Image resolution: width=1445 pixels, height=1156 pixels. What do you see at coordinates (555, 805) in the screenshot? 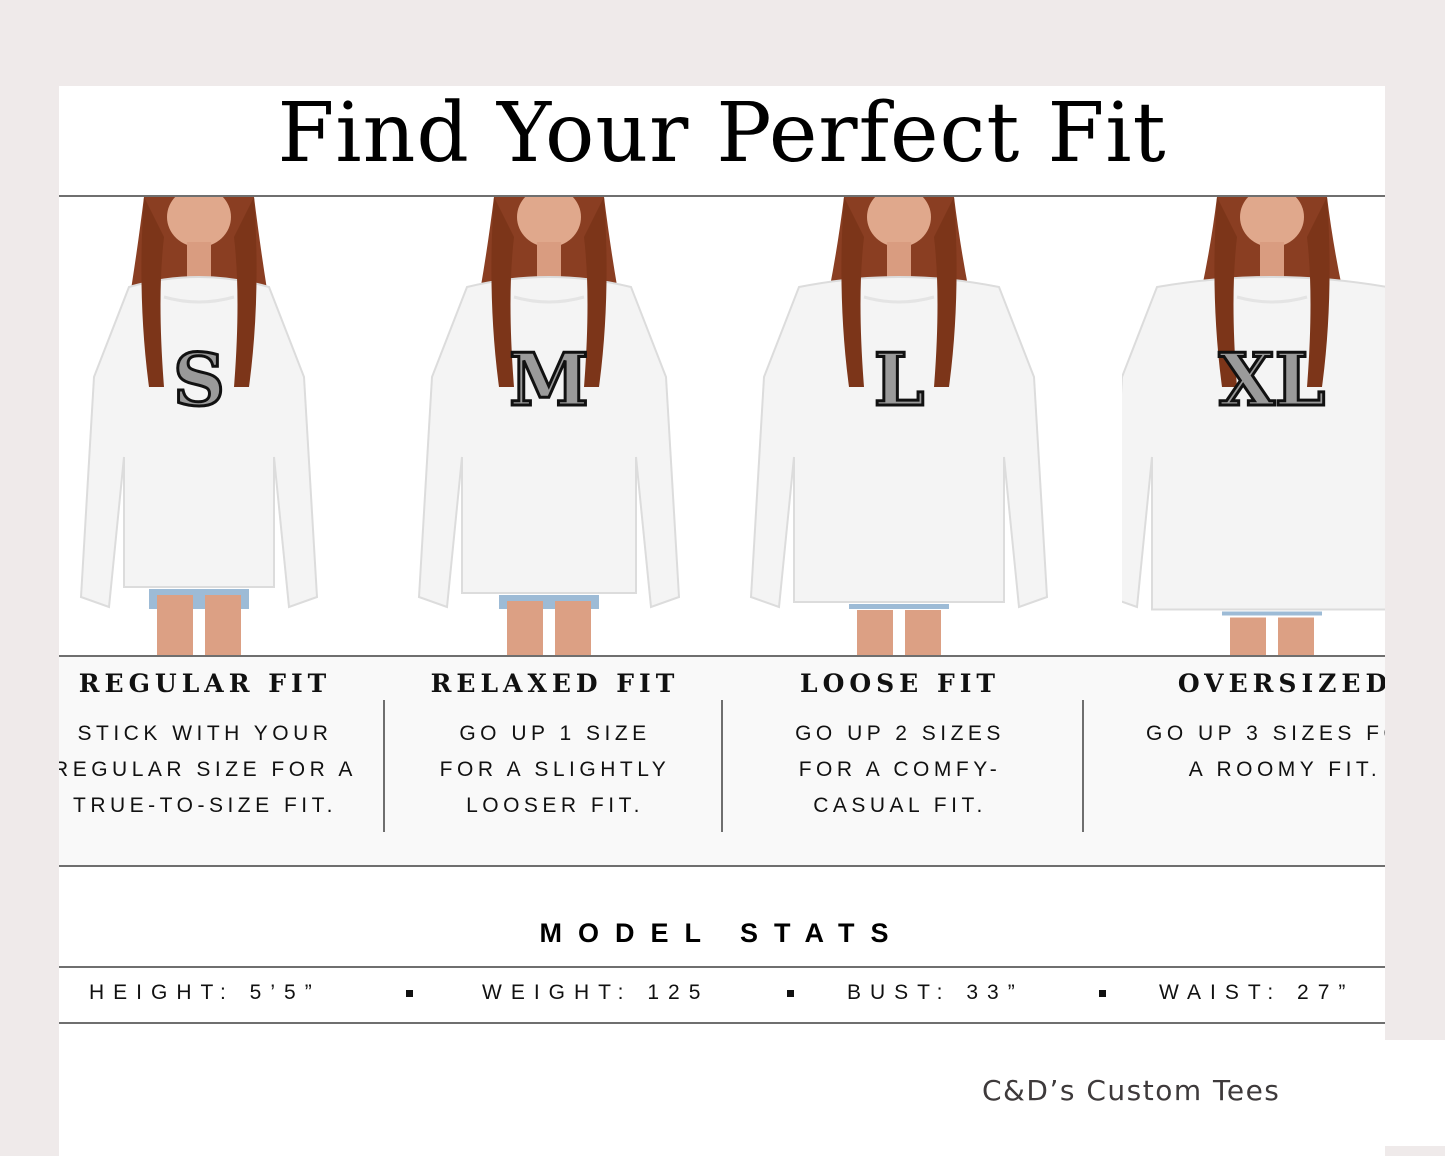
I see `desc-line: LOOSER FIT.` at bounding box center [555, 805].